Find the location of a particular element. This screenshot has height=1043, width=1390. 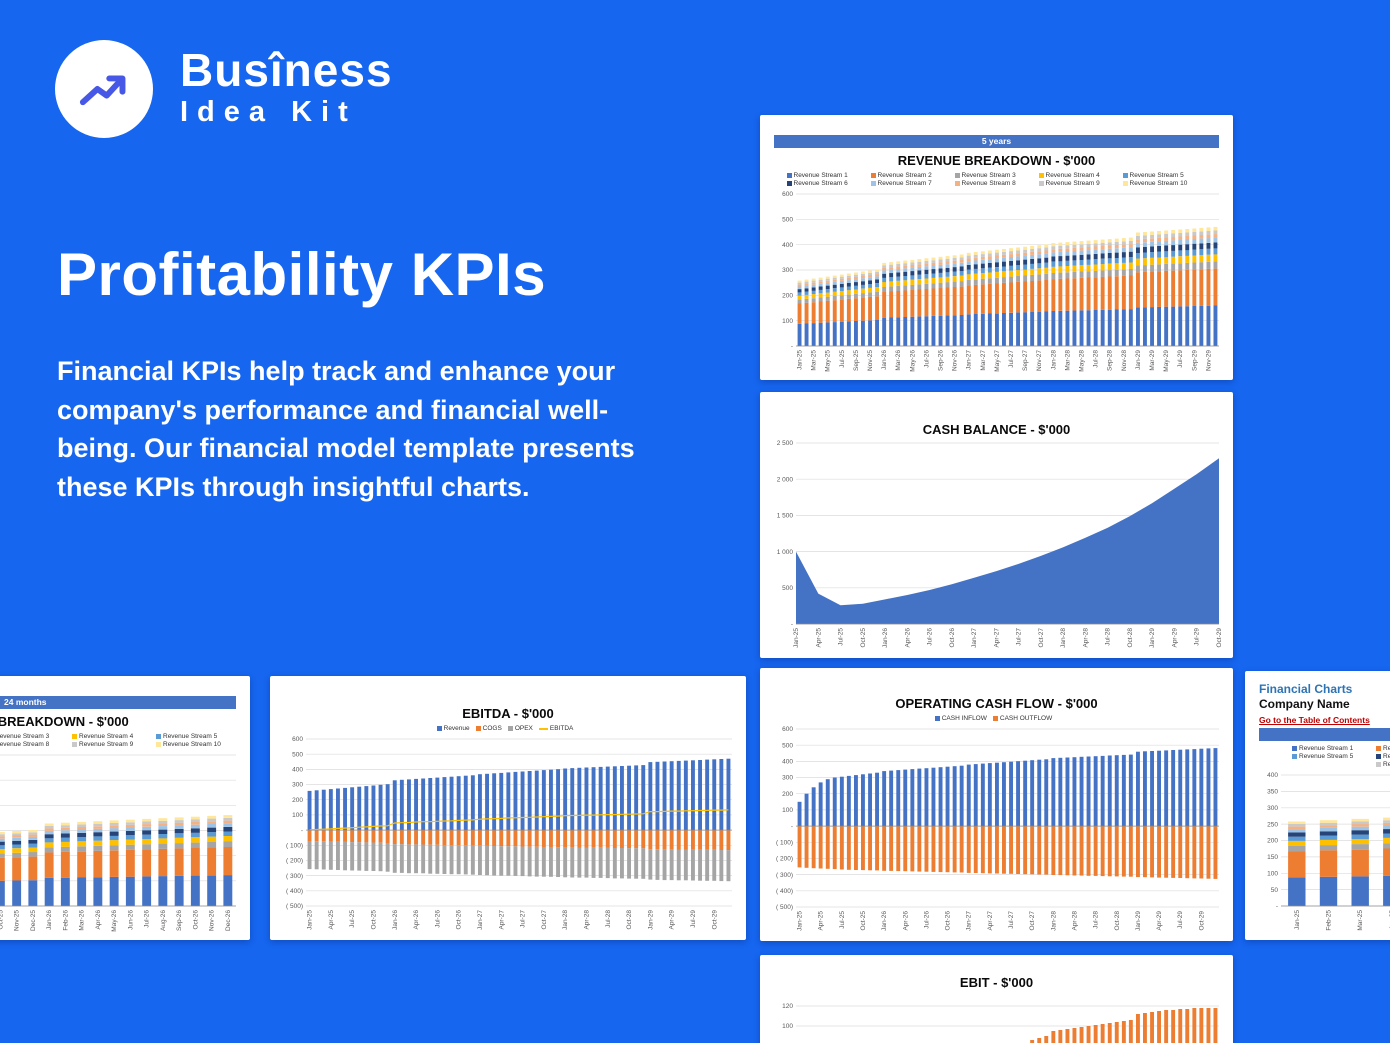

legend-item: Revenue Stream 2 is located at coordinates (1383, 748).